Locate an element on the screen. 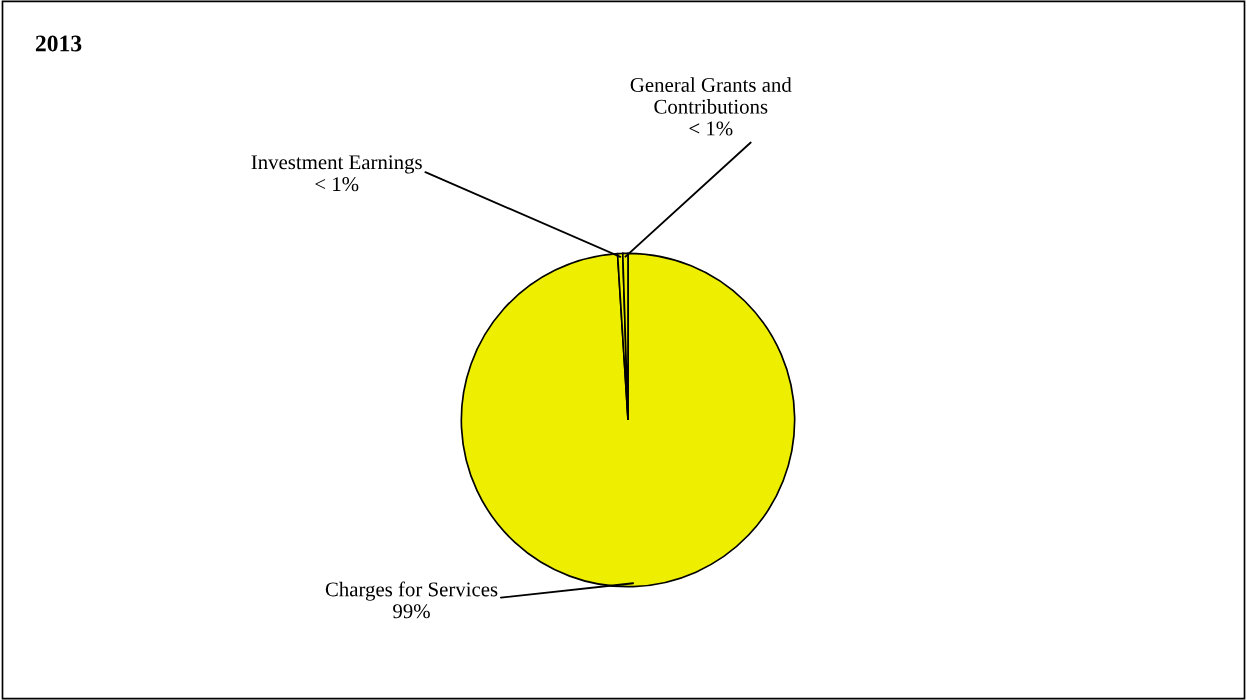 Image resolution: width=1247 pixels, height=700 pixels. slice-label: General Grants and Contributions is located at coordinates (711, 95).